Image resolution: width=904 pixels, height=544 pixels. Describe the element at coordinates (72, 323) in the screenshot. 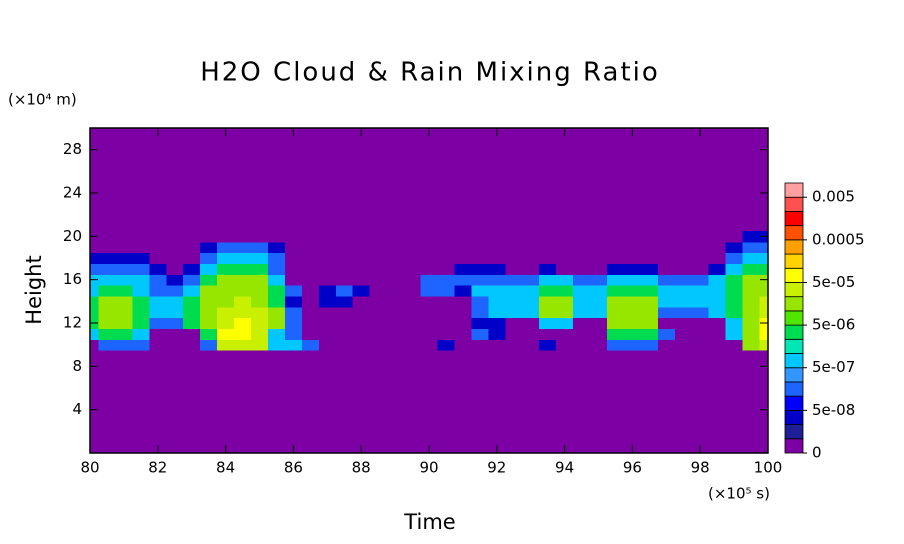

I see `y-tick-label: 12` at that location.